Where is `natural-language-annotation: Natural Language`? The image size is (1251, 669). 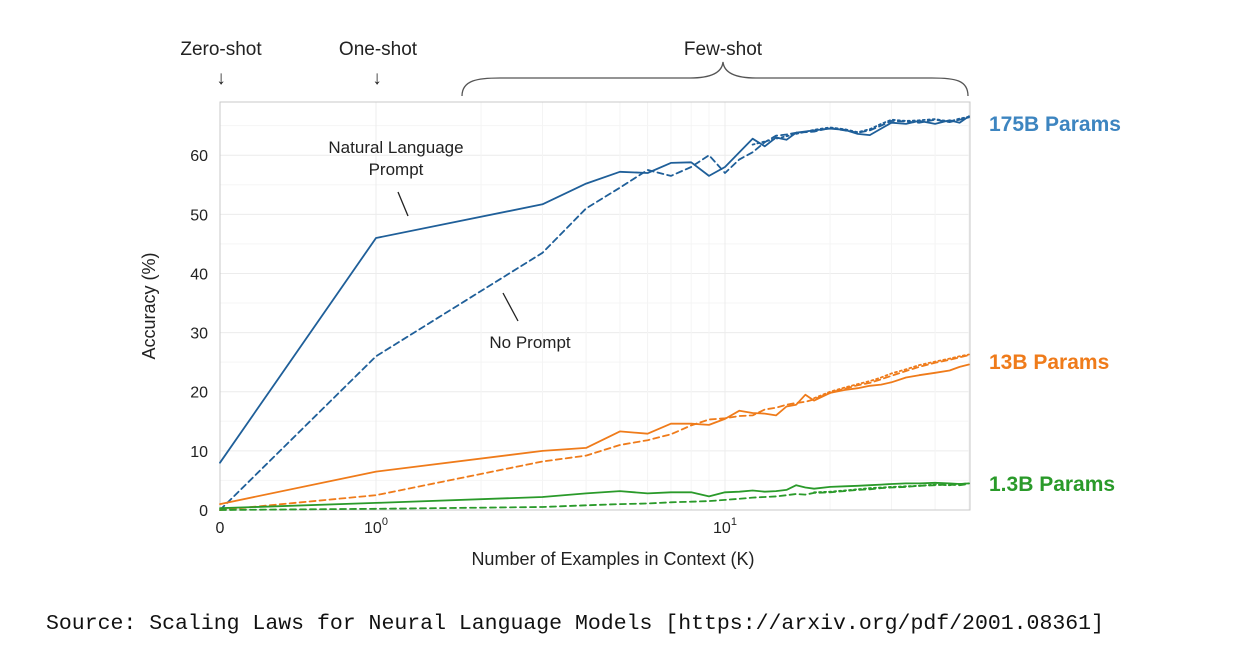
natural-language-annotation: Natural Language is located at coordinates (395, 147).